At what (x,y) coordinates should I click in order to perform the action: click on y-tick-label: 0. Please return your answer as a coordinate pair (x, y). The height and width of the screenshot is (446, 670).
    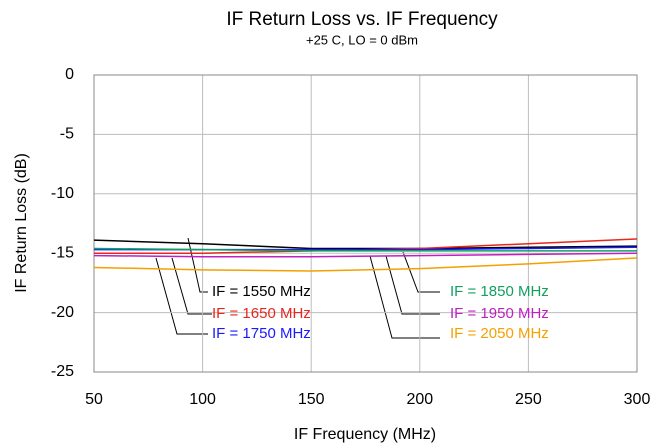
    Looking at the image, I should click on (69, 74).